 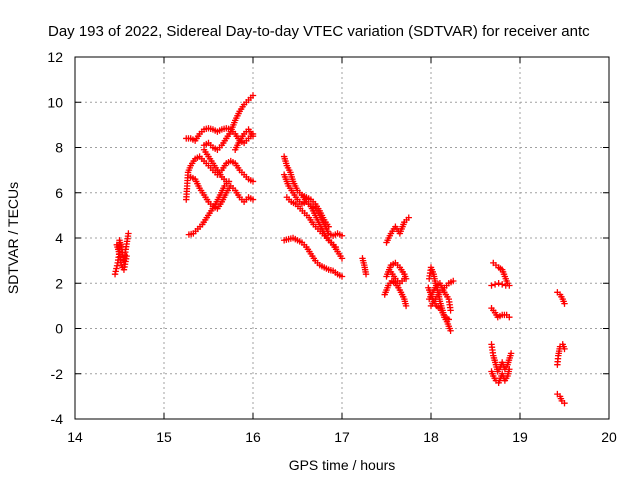 I want to click on track-t30, so click(x=561, y=354).